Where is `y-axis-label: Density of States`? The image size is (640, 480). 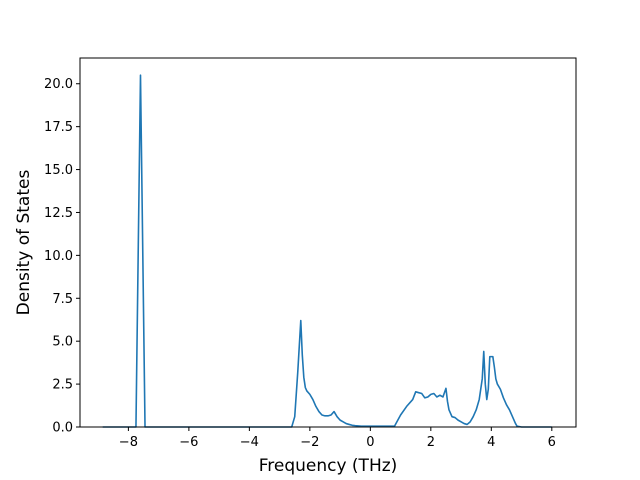 y-axis-label: Density of States is located at coordinates (24, 243).